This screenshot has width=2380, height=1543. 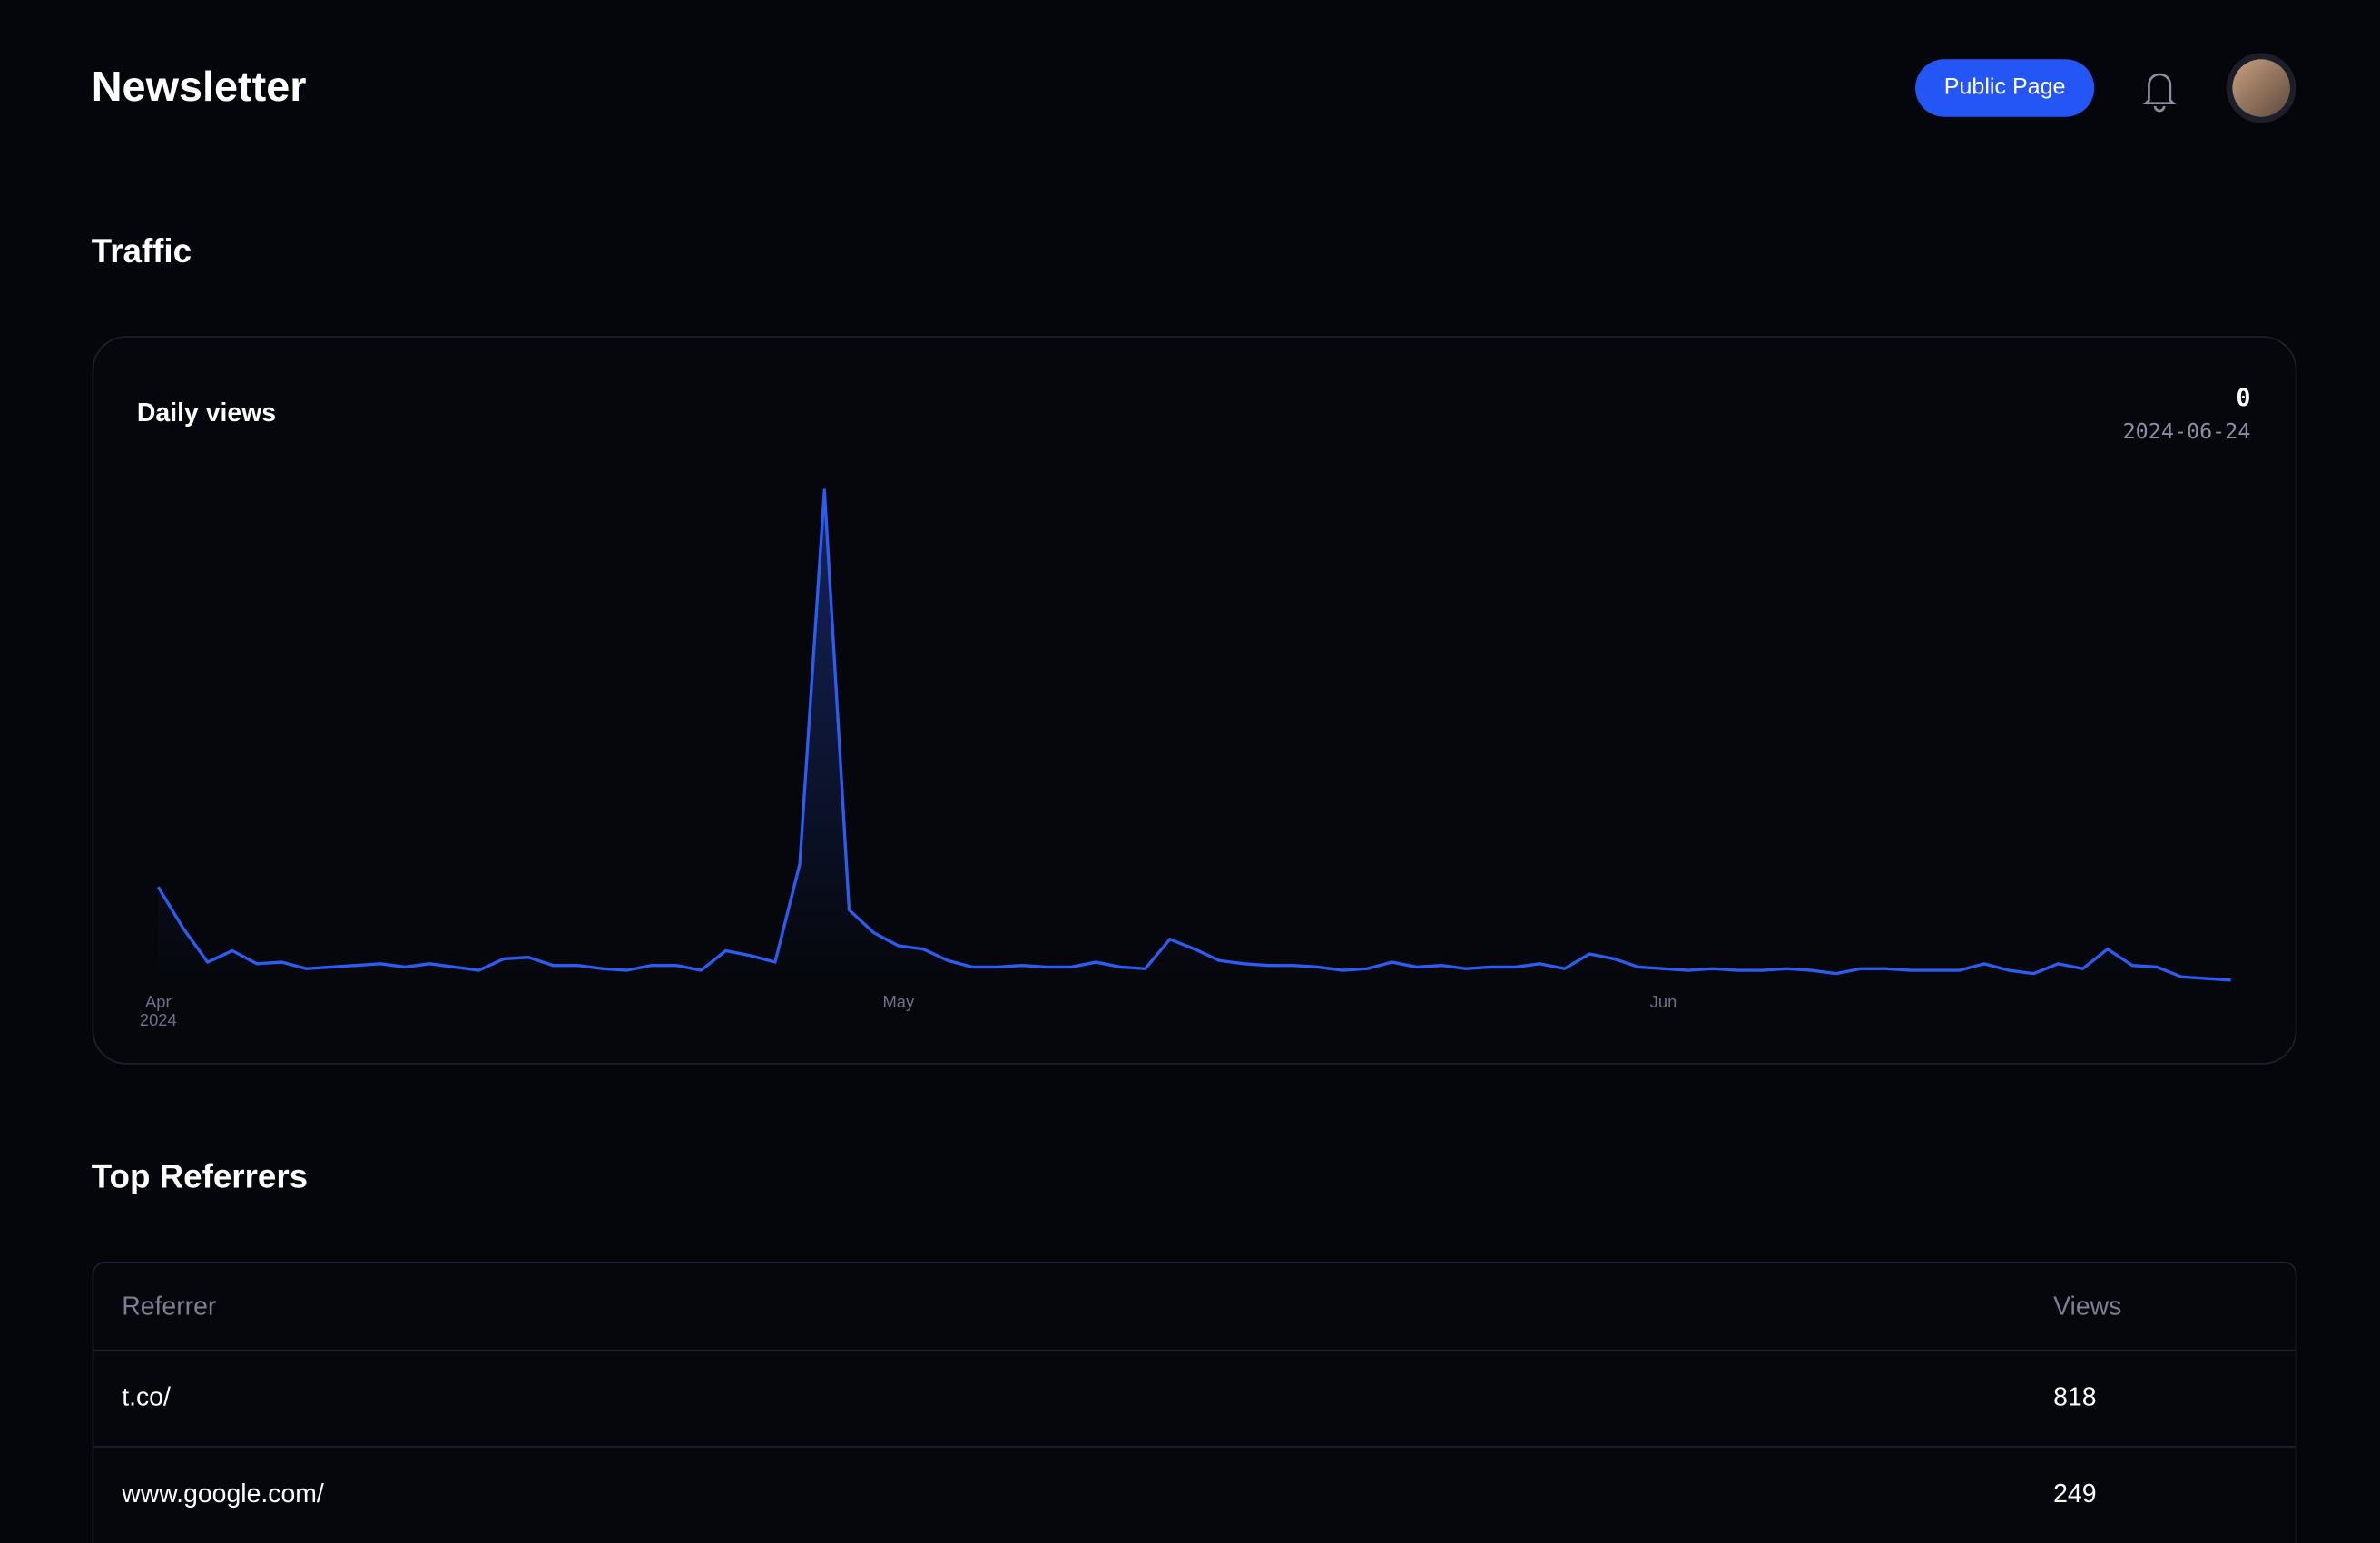 I want to click on table-body: Referrer Views t.co/818 www.google.com/249, so click(x=1194, y=1401).